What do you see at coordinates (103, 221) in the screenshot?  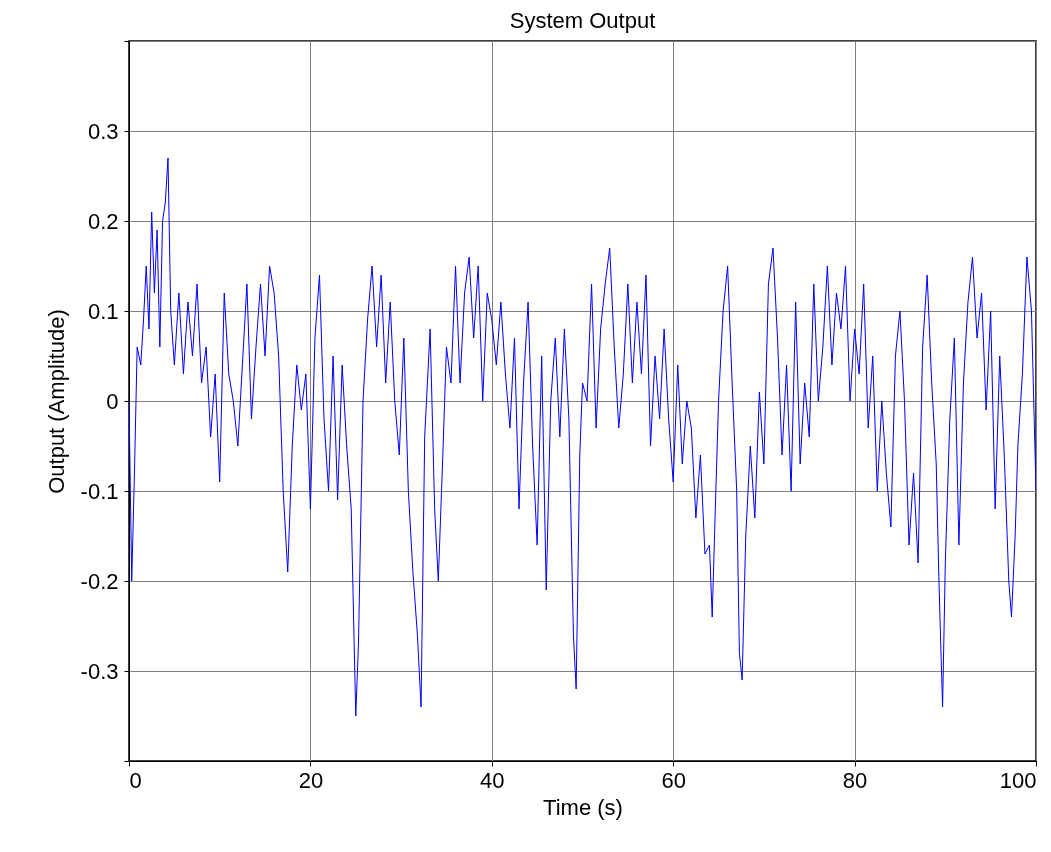 I see `y-tick-label: 0.2` at bounding box center [103, 221].